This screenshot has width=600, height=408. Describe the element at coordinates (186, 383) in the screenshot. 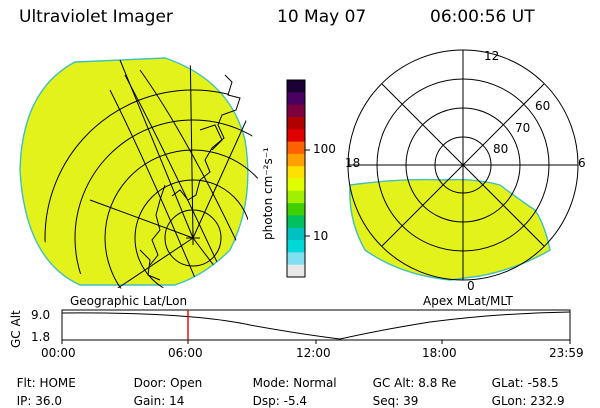

I see `status-value: Open` at that location.